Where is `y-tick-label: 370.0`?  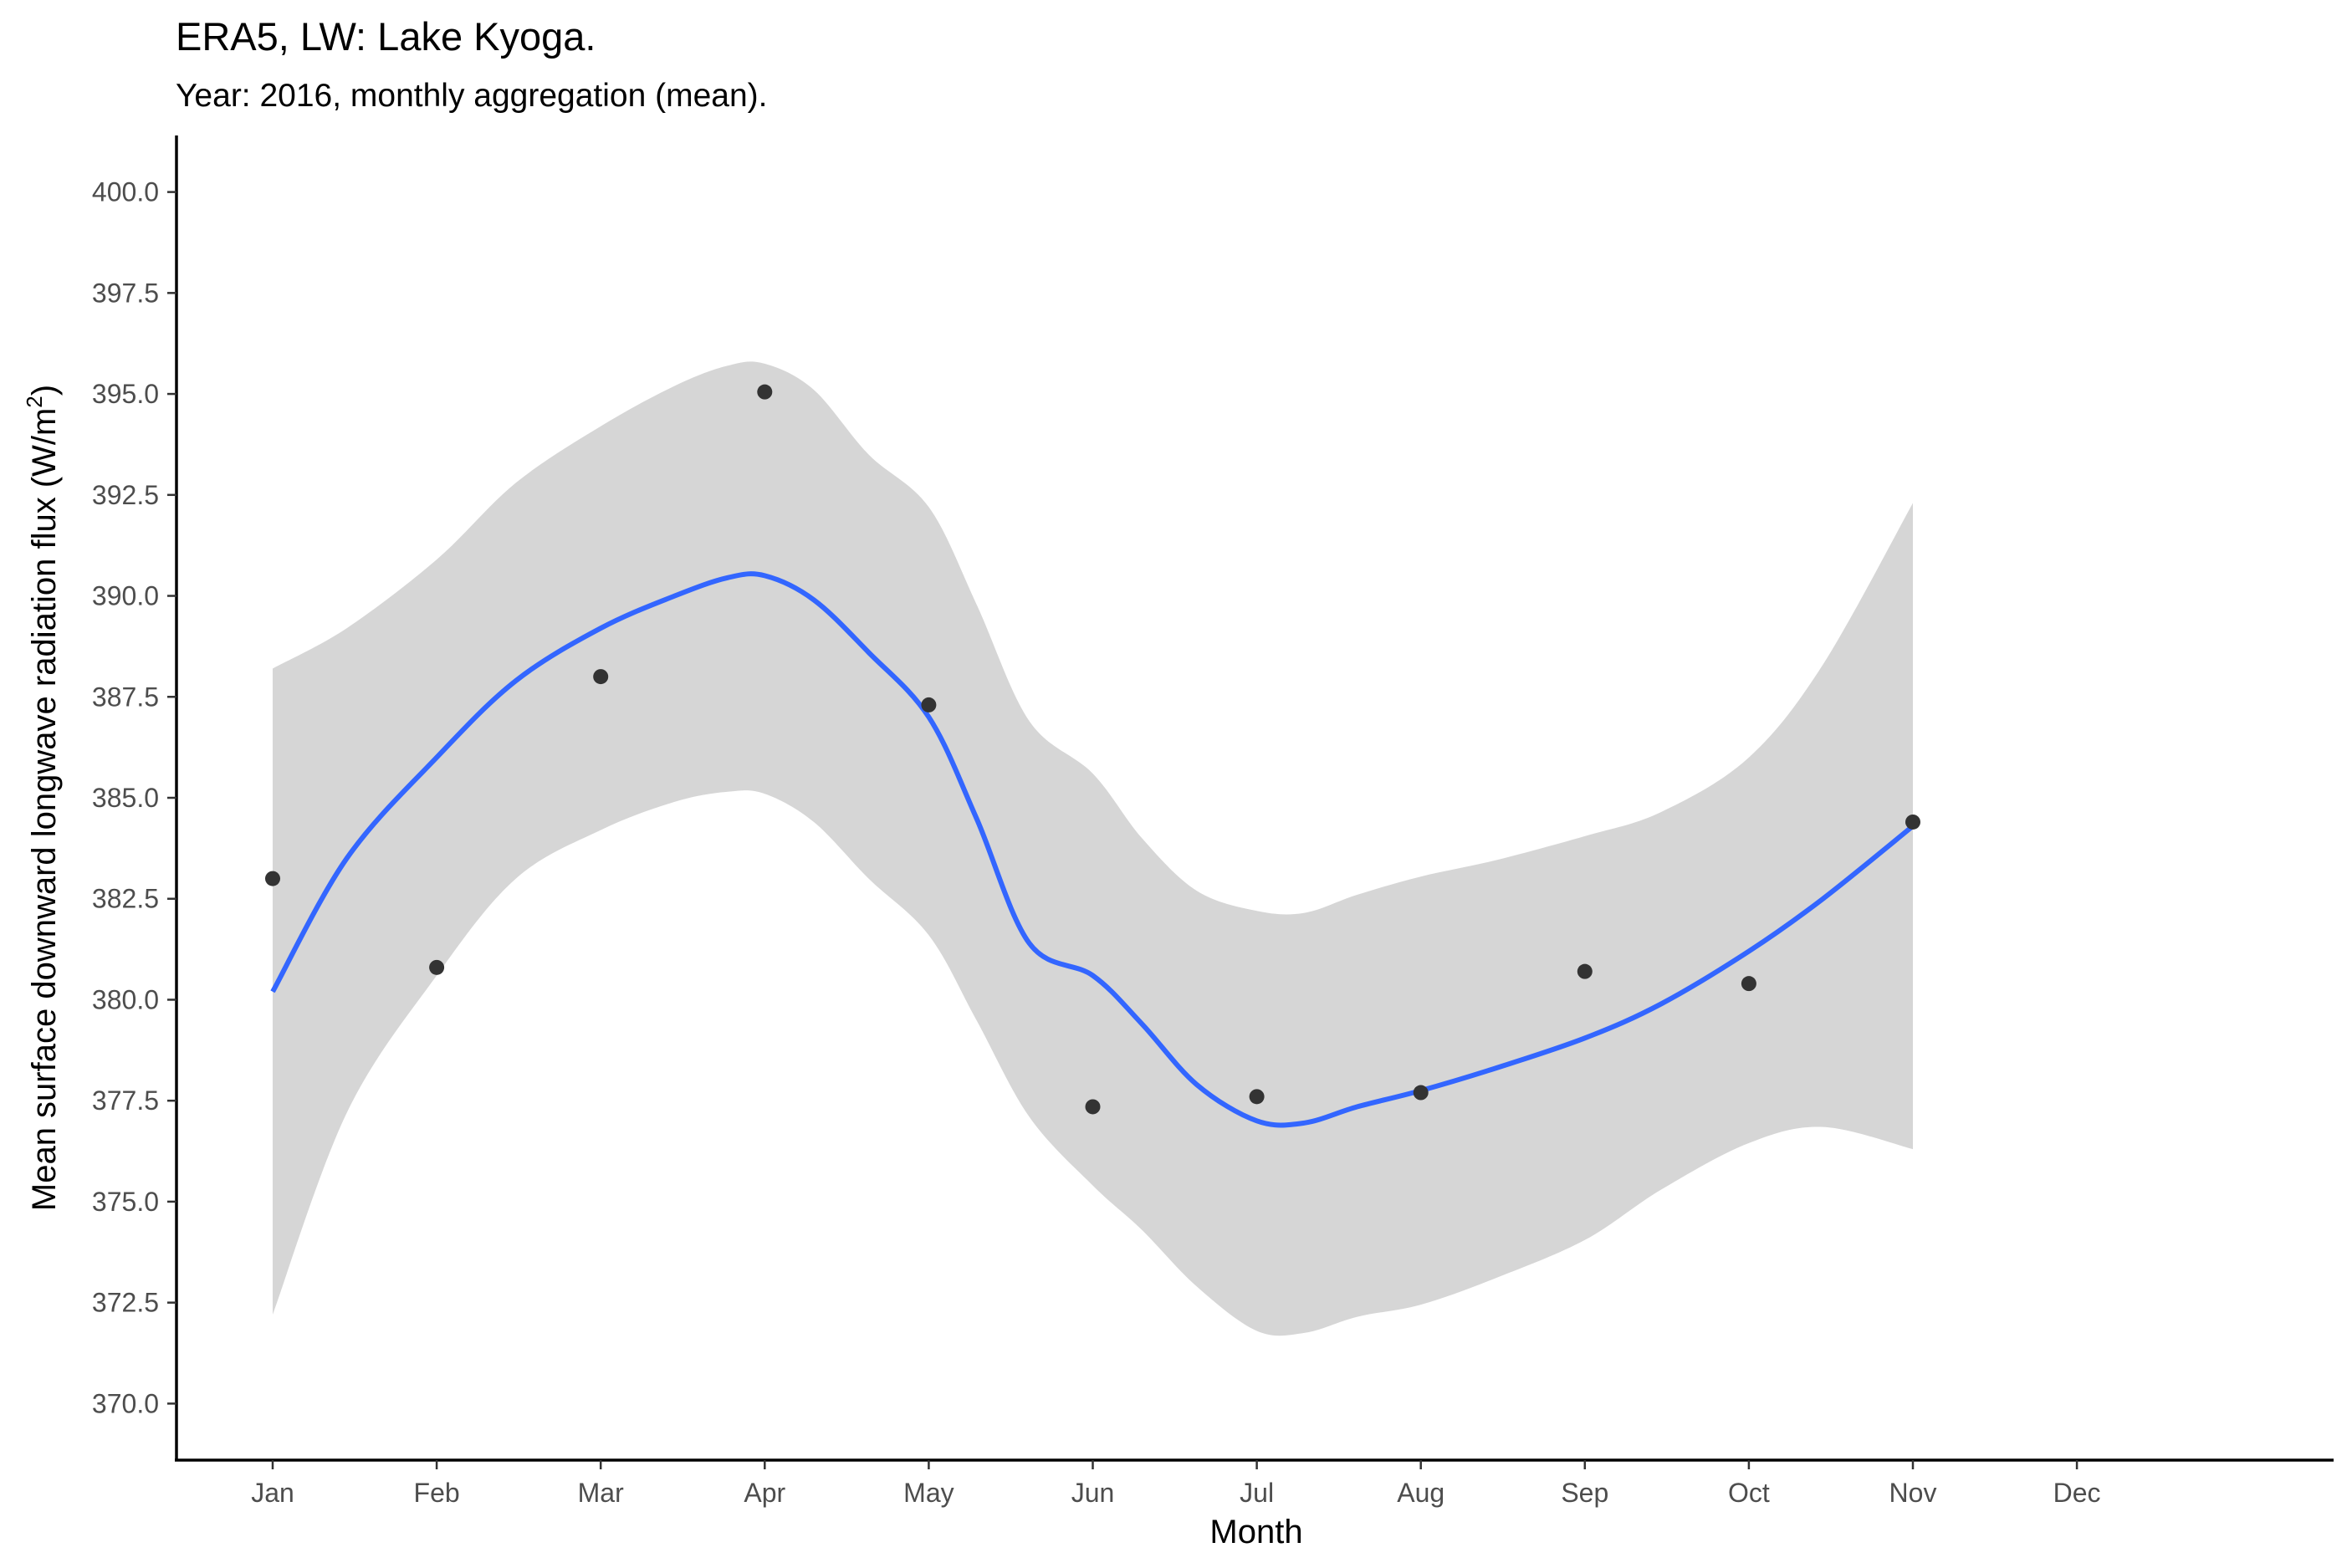
y-tick-label: 370.0 is located at coordinates (125, 1403).